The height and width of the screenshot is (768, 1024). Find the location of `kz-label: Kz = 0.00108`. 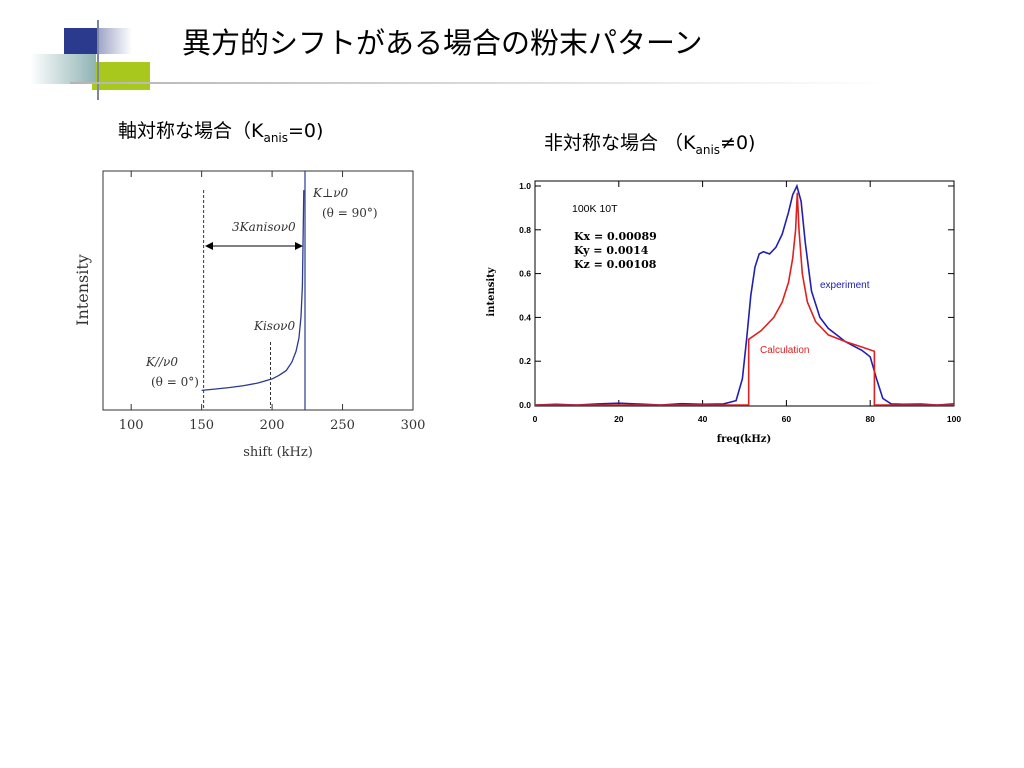

kz-label: Kz = 0.00108 is located at coordinates (615, 264).